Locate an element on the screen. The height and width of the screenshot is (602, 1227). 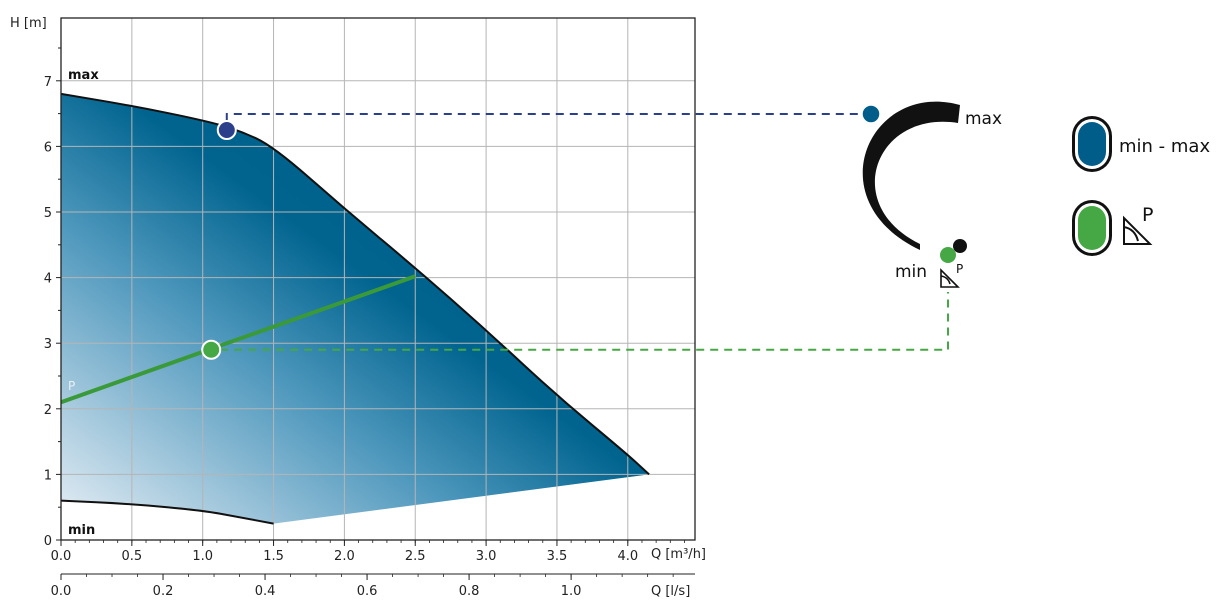
dial-marker-max is located at coordinates (871, 114).